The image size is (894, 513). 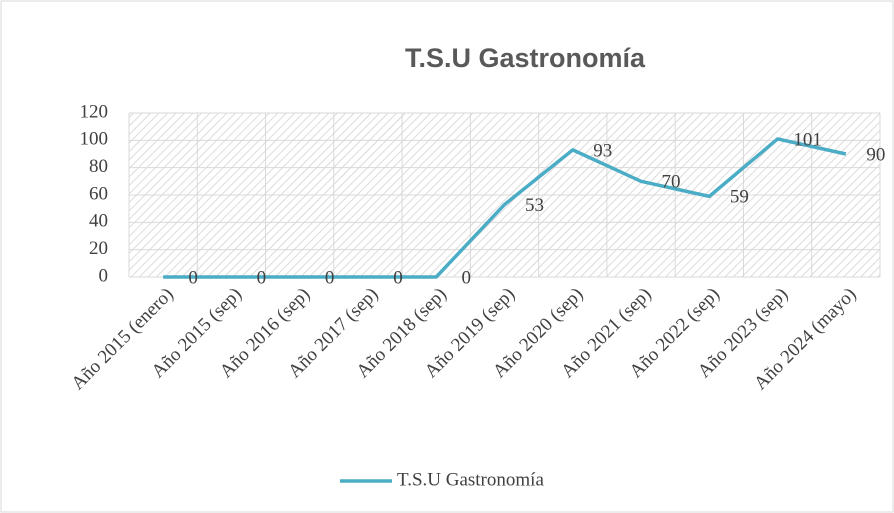 I want to click on data-label: 70, so click(x=671, y=182).